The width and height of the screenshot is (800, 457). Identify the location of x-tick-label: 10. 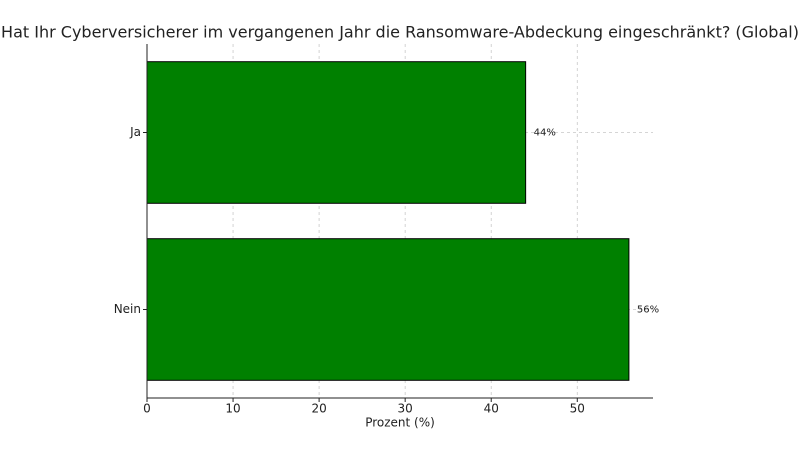
(232, 409).